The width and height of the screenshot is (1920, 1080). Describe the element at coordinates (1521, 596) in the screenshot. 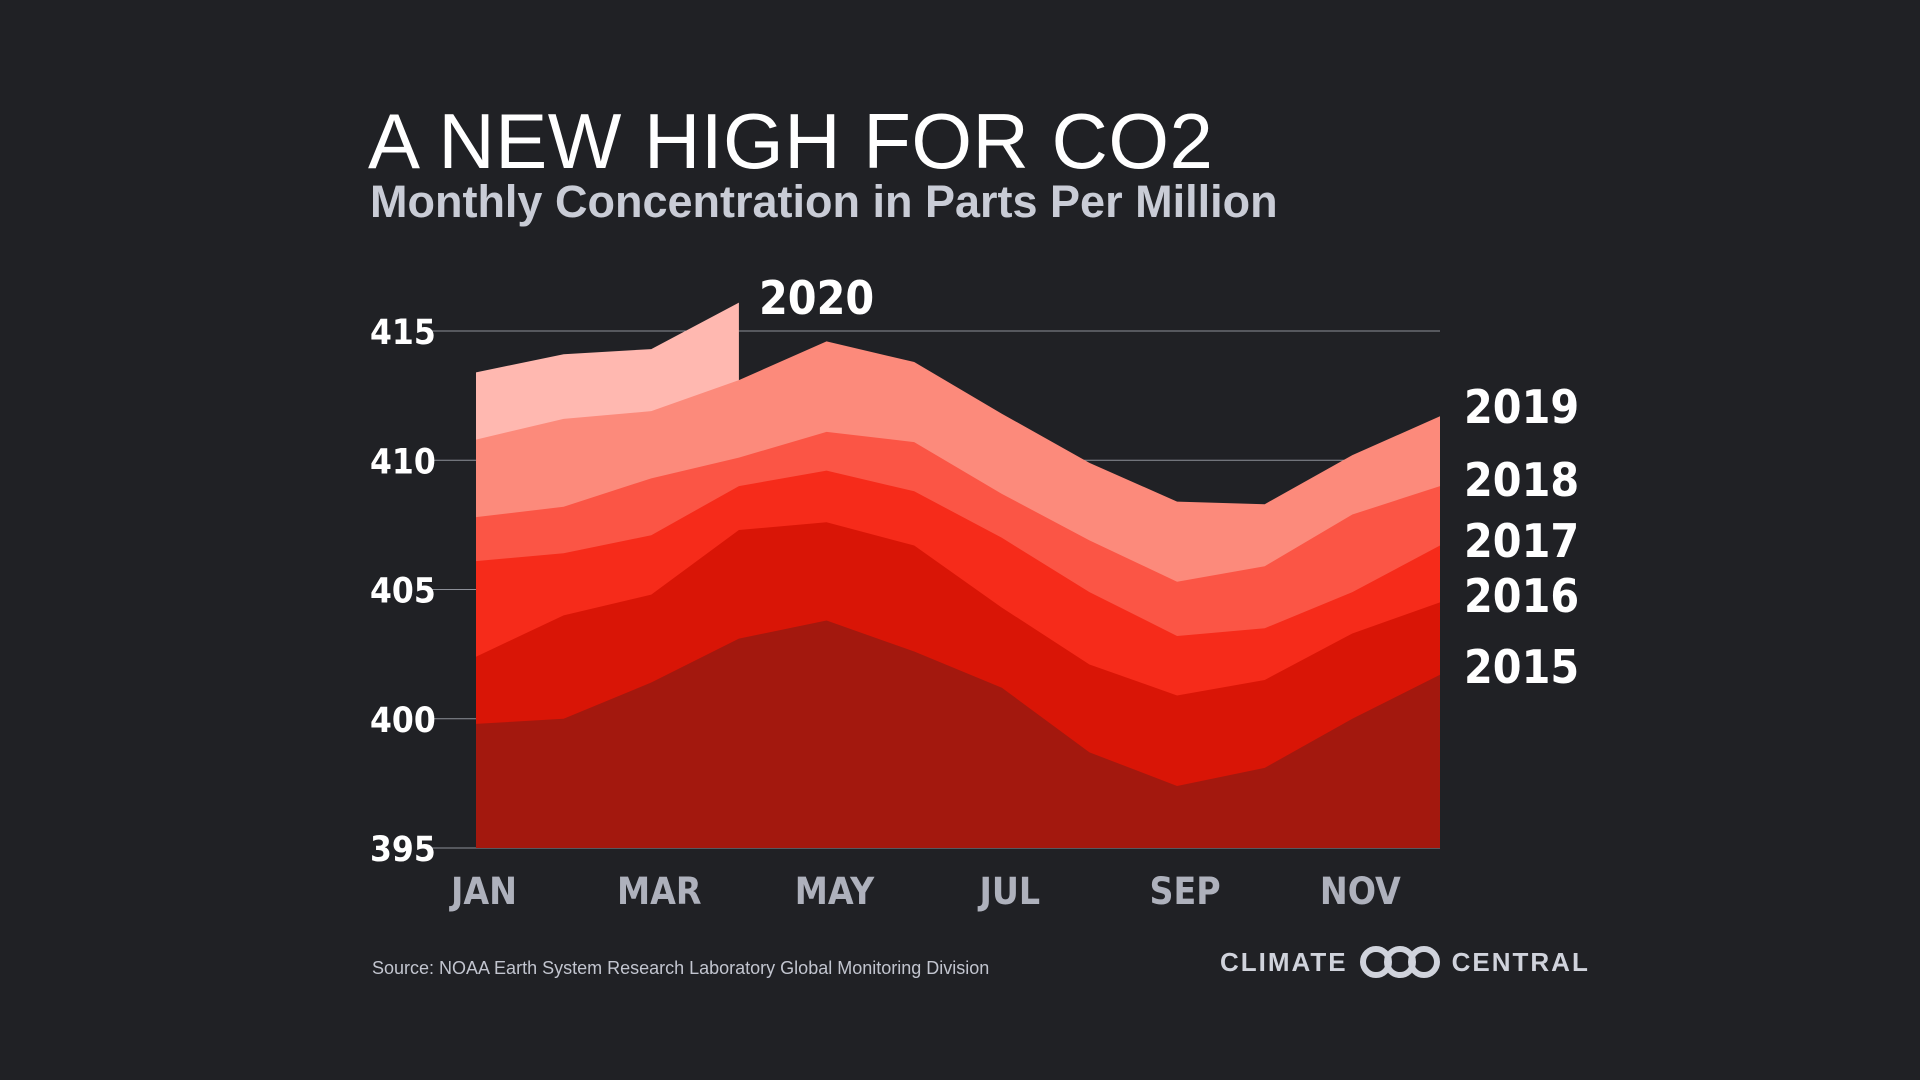

I see `series-label-2016: 2016` at that location.